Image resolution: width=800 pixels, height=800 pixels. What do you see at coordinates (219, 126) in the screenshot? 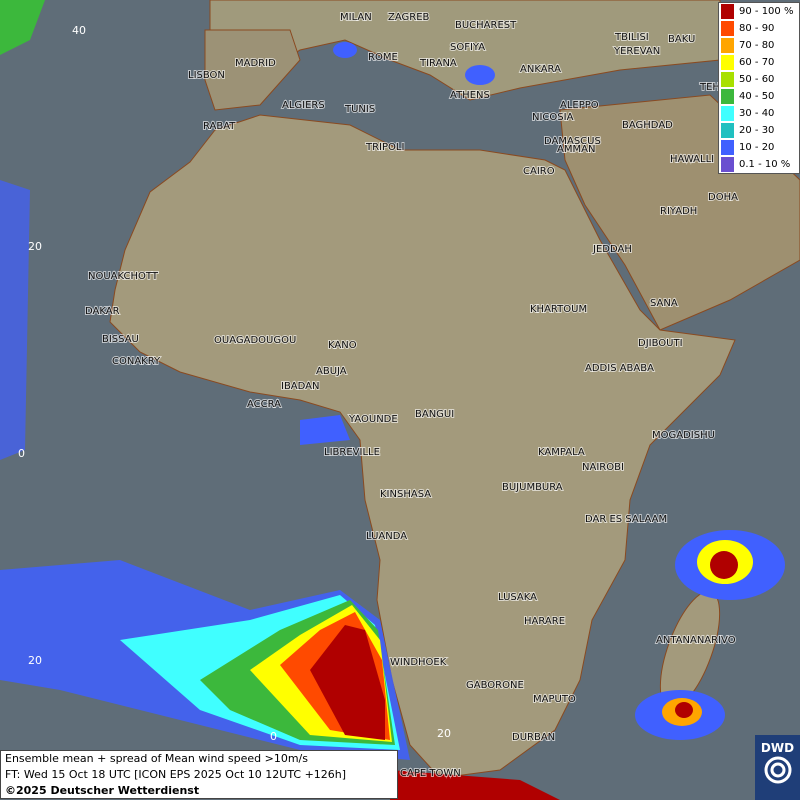
I see `city-label: RABAT` at bounding box center [219, 126].